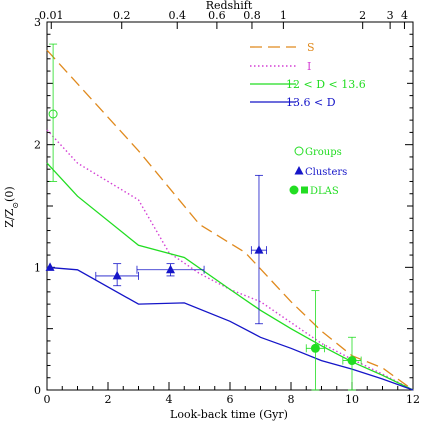  I want to click on top-tick-label: 0.2, so click(122, 15).